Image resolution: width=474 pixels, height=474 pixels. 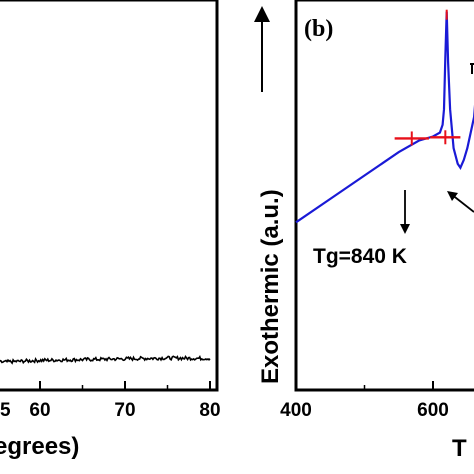 I want to click on partial-marker-icon, so click(x=472, y=68).